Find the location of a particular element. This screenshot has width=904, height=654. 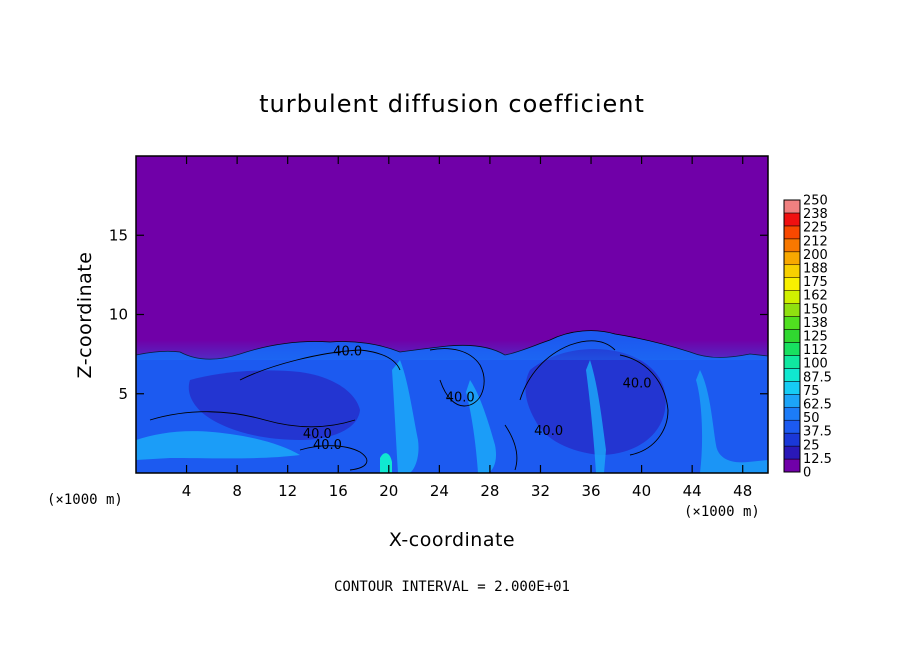

colorbar-label: 0 is located at coordinates (807, 473).